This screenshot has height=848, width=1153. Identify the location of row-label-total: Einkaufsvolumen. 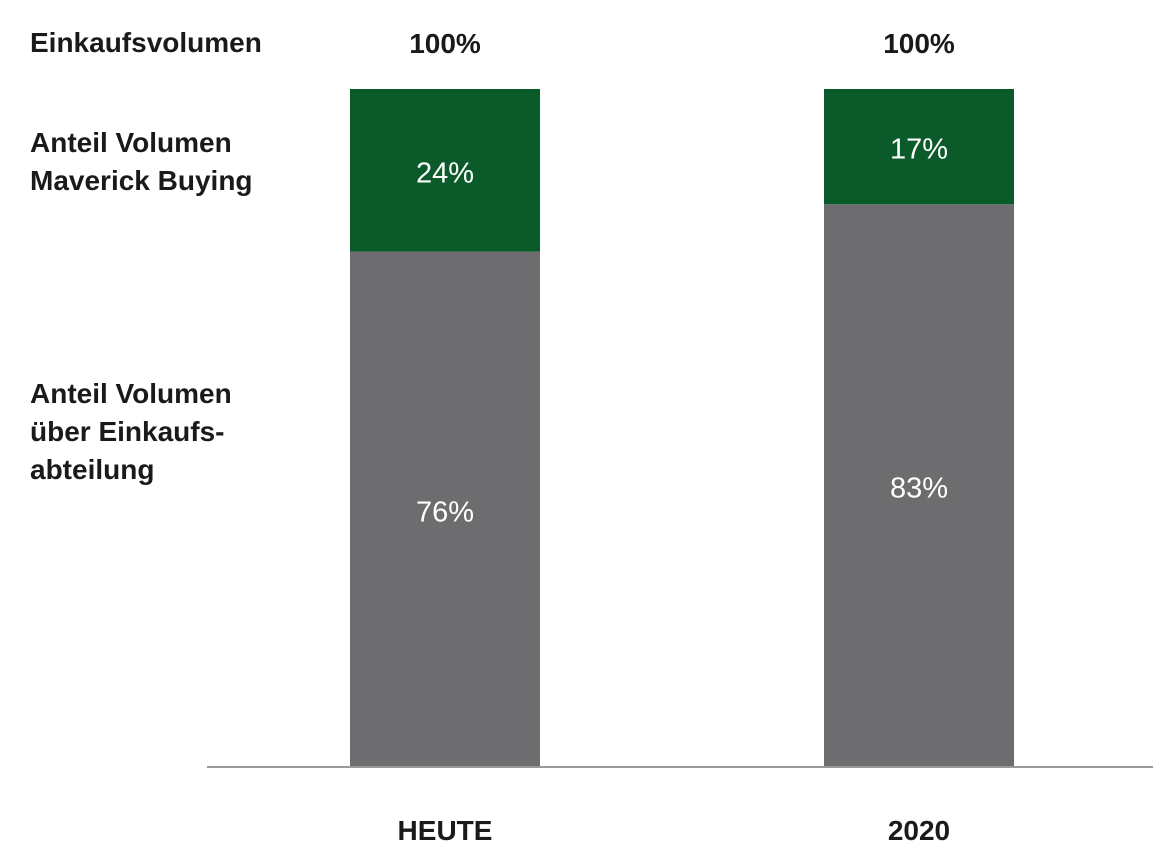
(146, 42).